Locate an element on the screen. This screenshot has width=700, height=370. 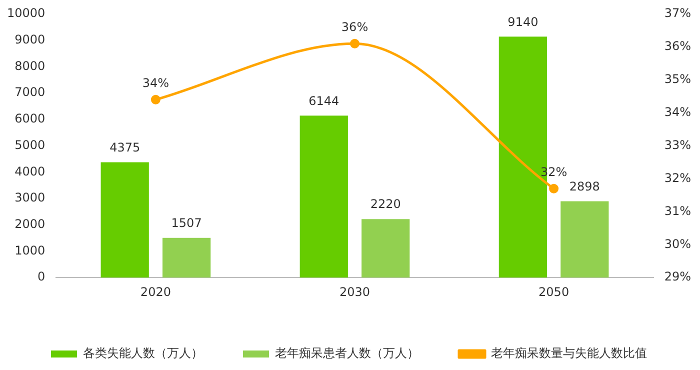
y-tick-label: 4000 is located at coordinates (30, 171).